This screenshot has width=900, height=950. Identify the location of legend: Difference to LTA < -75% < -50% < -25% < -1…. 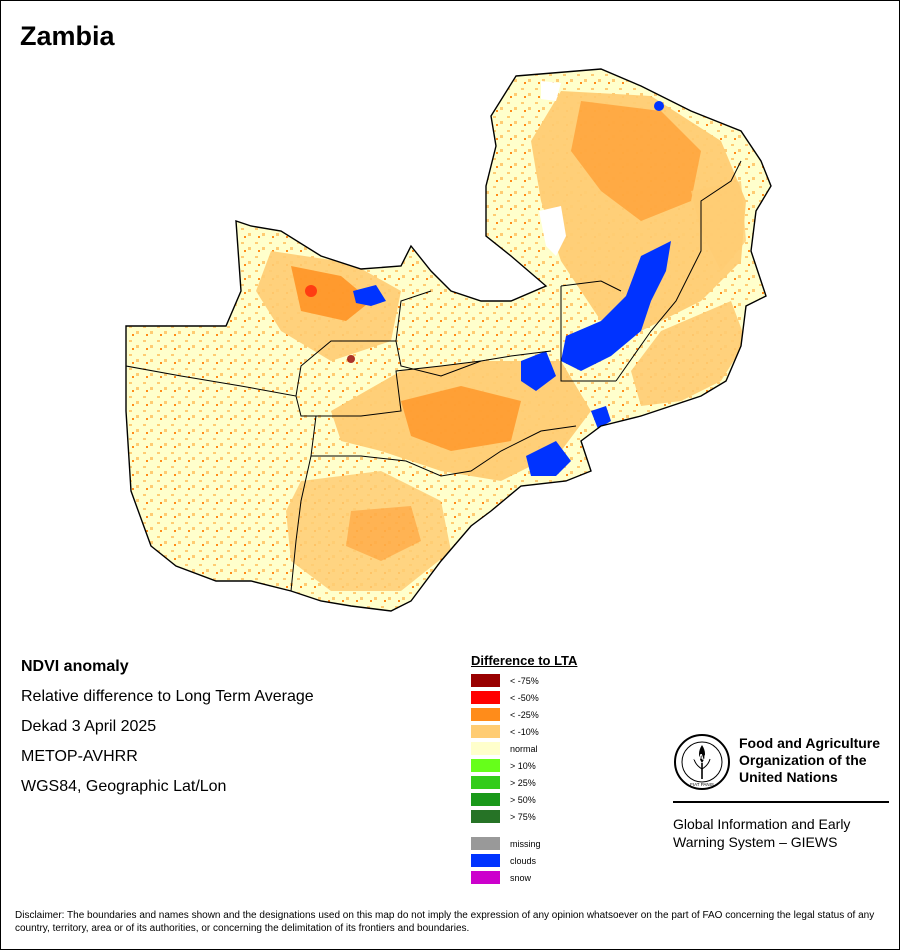
(524, 769).